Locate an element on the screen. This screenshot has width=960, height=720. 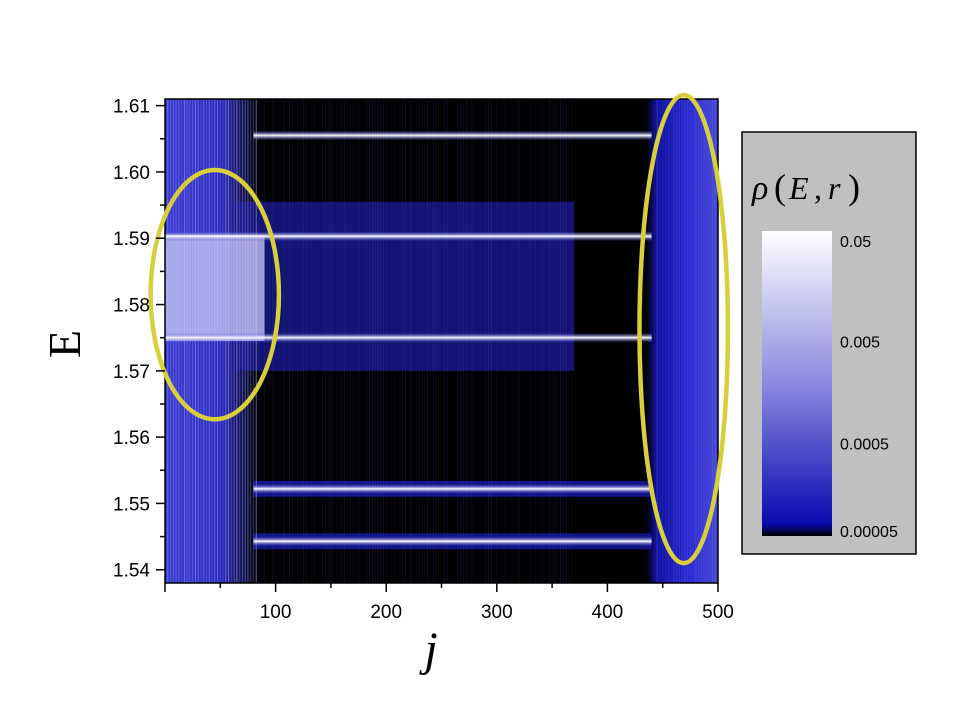
y-axis: 1.54 1.55 1.56 1.57 1.58 1.59 1.60 1.61 is located at coordinates (139, 339).